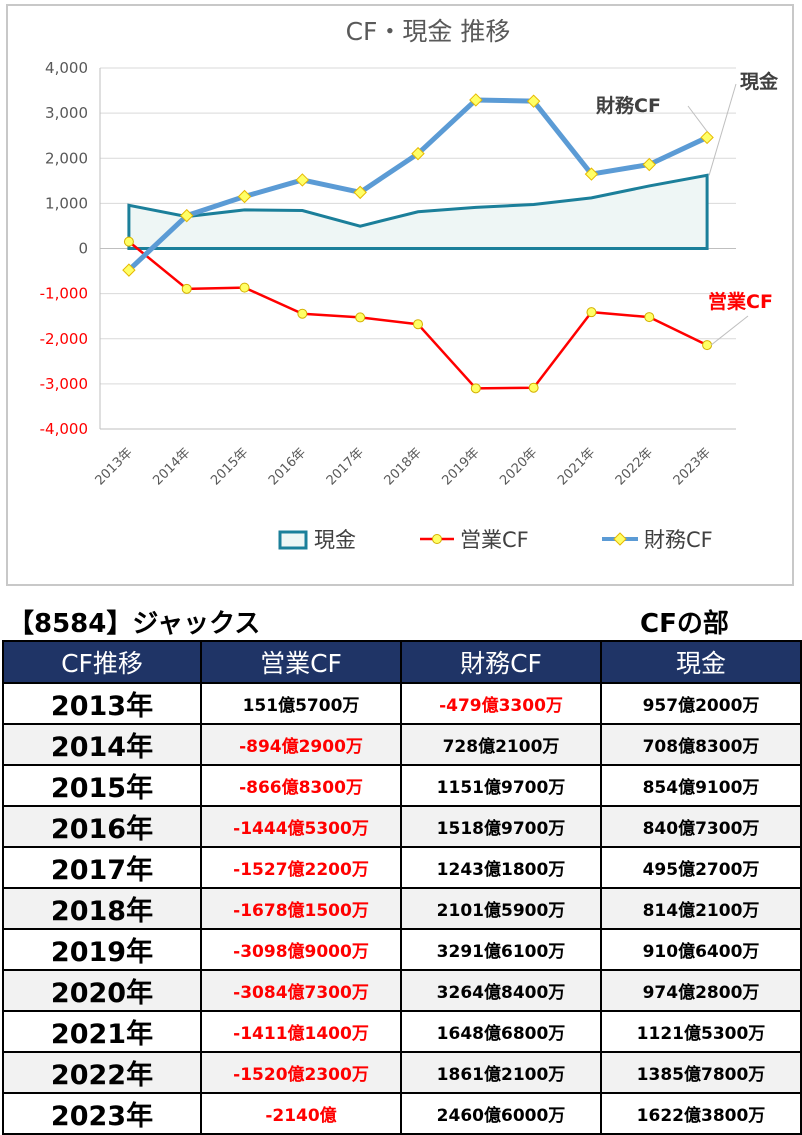  What do you see at coordinates (701, 1113) in the screenshot?
I see `cash-cell: 1622億3800万` at bounding box center [701, 1113].